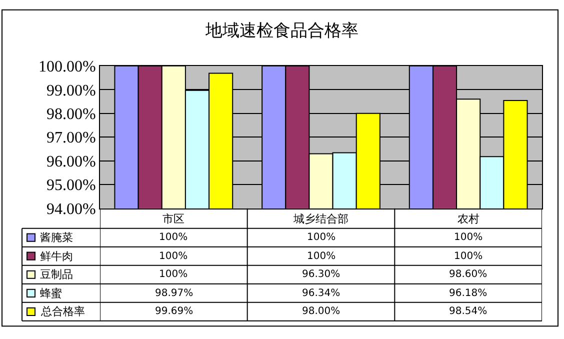 The width and height of the screenshot is (564, 339). I want to click on y-tick-label: 97.00%, so click(71, 138).